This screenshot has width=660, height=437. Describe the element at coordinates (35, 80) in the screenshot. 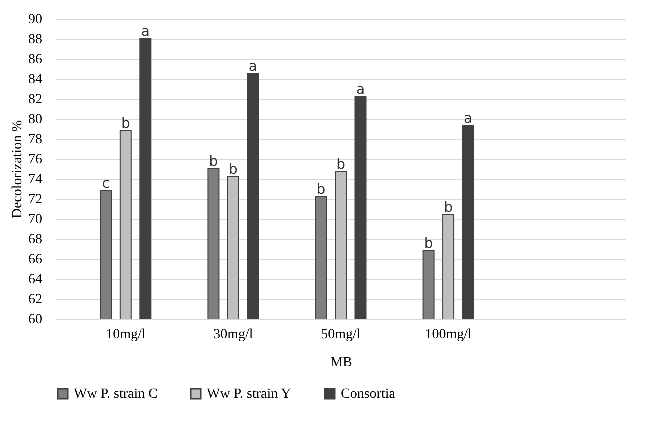

I see `y-tick-label: 84` at that location.